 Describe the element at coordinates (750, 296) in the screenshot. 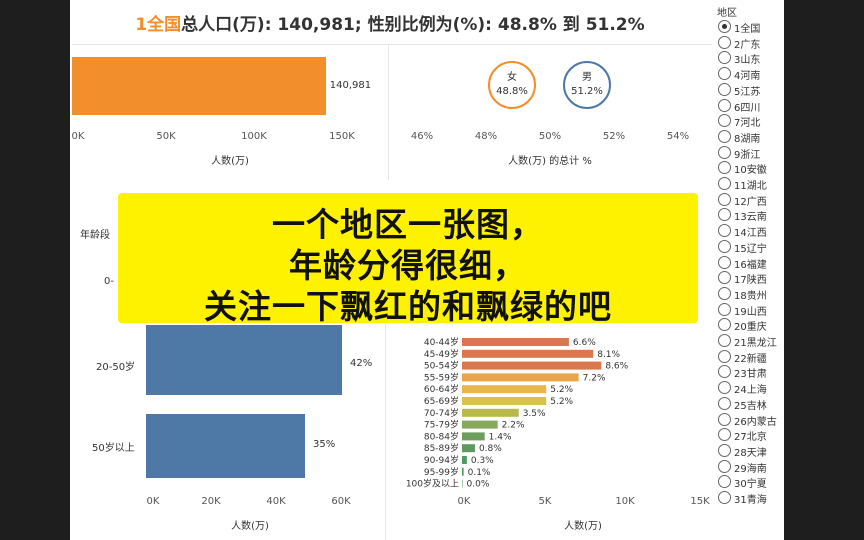

I see `region-option-label: 18贵州` at that location.